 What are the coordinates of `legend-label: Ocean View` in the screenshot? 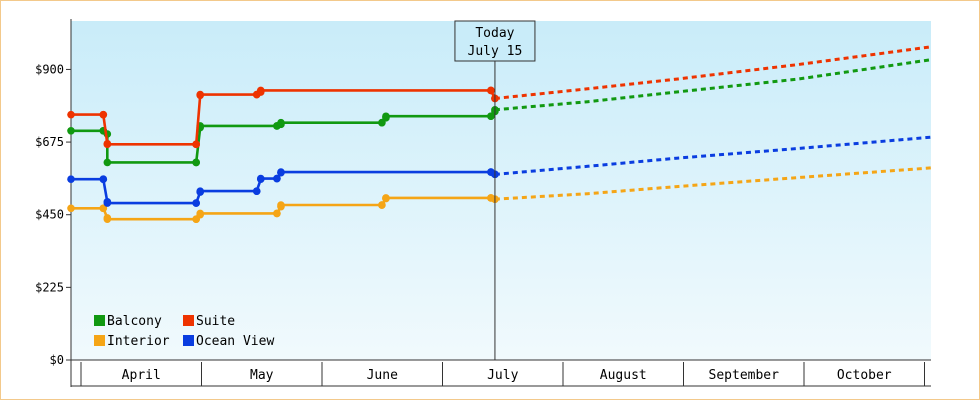 It's located at (235, 341).